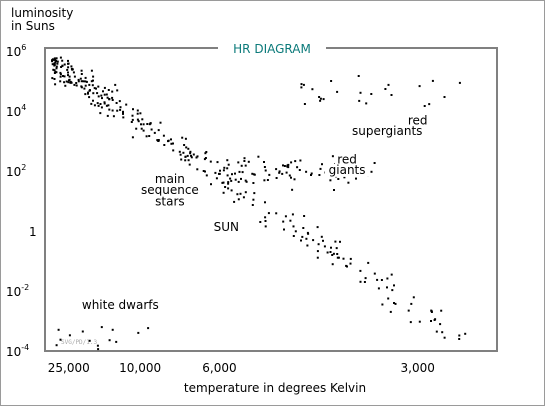 Image resolution: width=545 pixels, height=407 pixels. What do you see at coordinates (140, 368) in the screenshot?
I see `x-tick-label: 10,000` at bounding box center [140, 368].